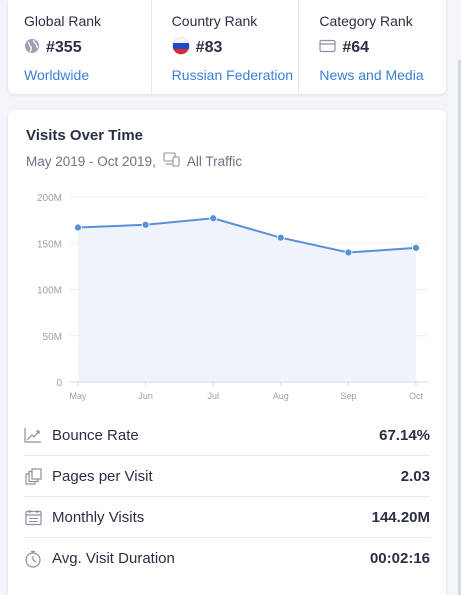 This screenshot has width=461, height=595. What do you see at coordinates (366, 21) in the screenshot?
I see `category-rank-title: Category Rank` at bounding box center [366, 21].